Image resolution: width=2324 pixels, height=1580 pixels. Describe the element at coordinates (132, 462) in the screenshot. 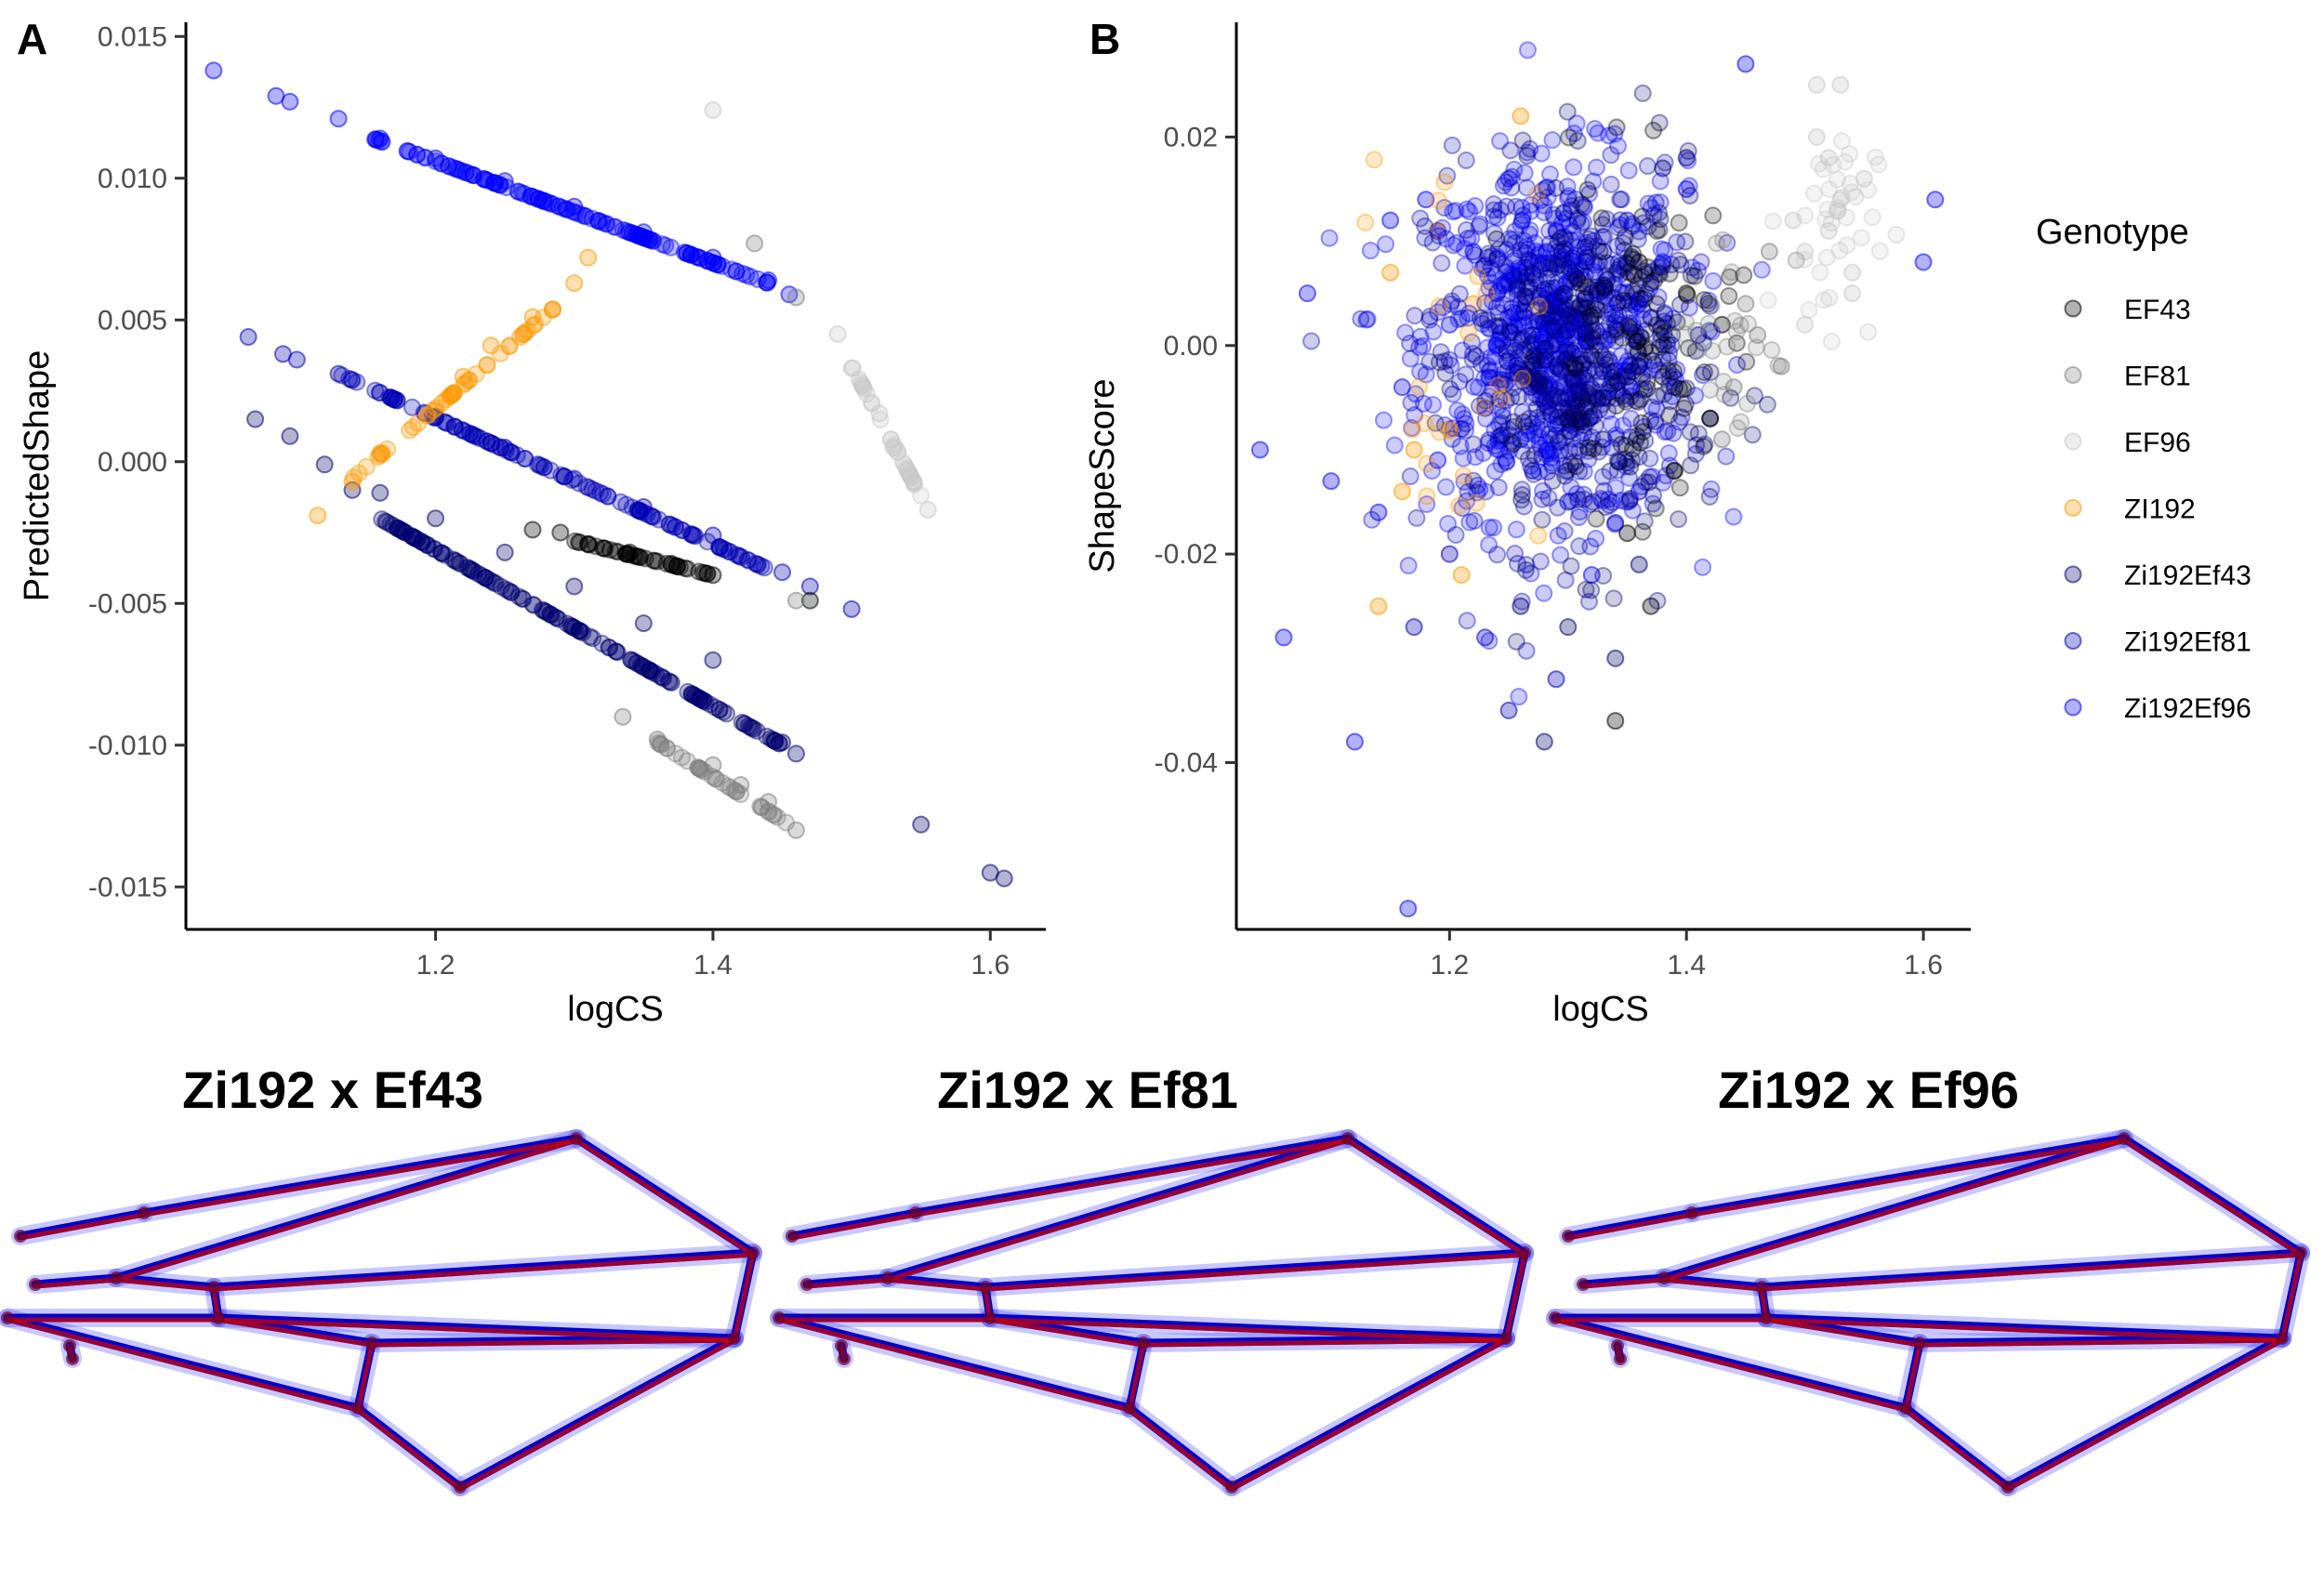

I see `y-tick-label: 0.000` at that location.